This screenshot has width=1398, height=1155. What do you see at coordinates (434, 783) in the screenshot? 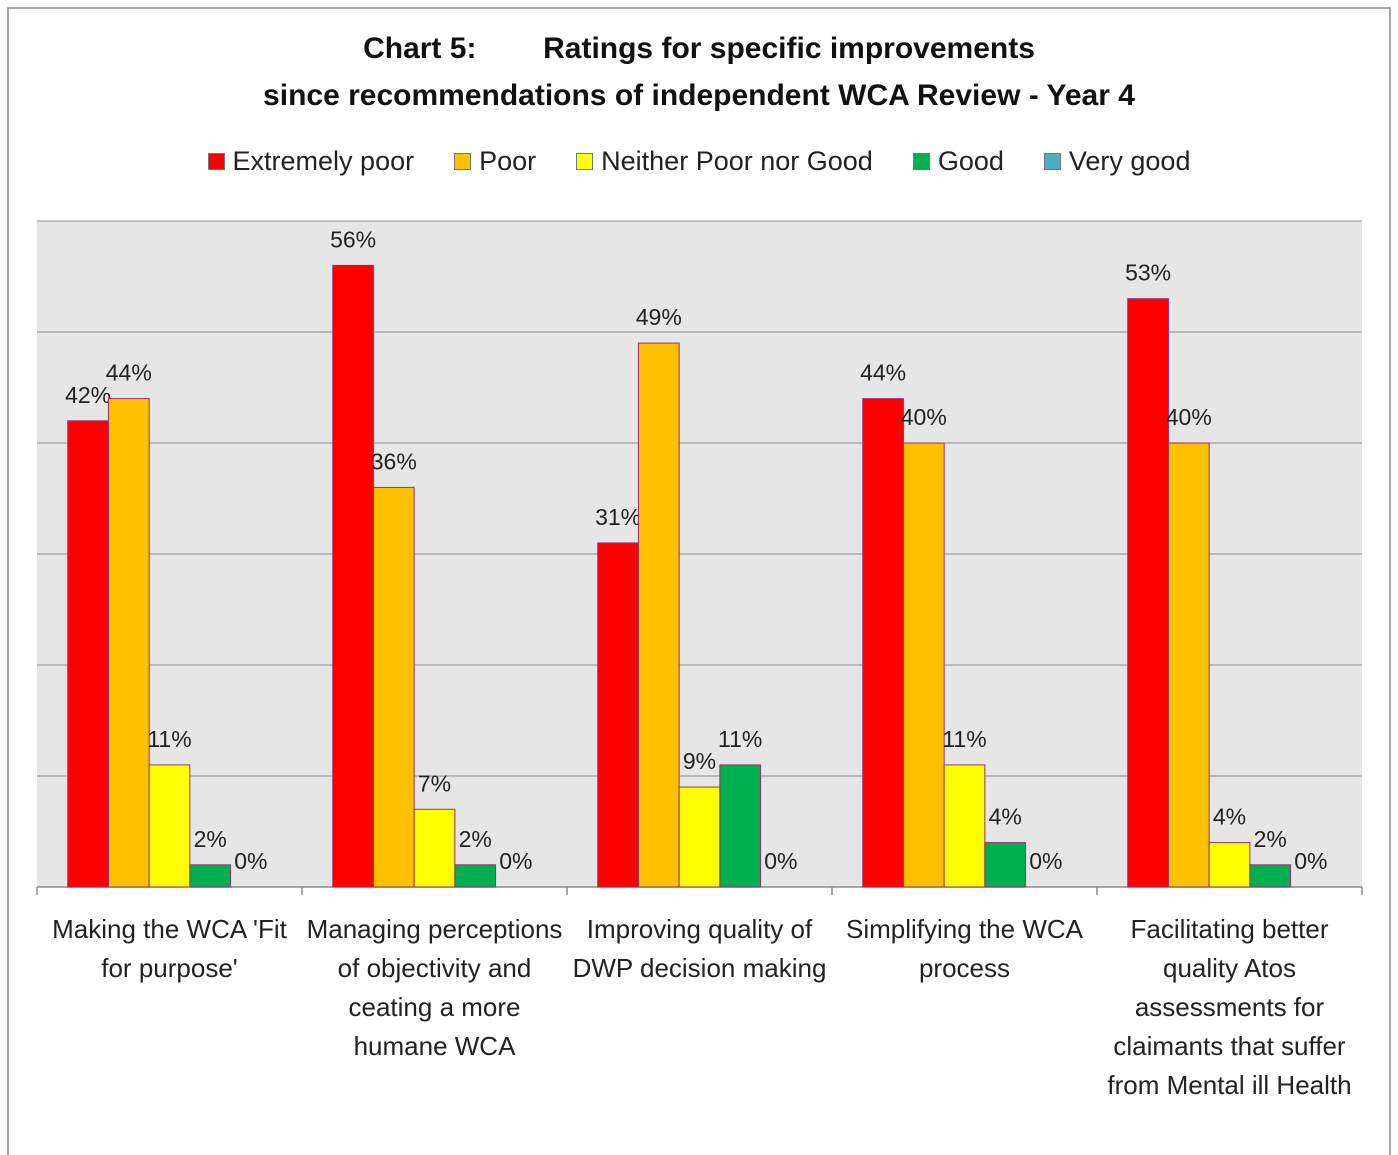
I see `data-label: 7%` at bounding box center [434, 783].